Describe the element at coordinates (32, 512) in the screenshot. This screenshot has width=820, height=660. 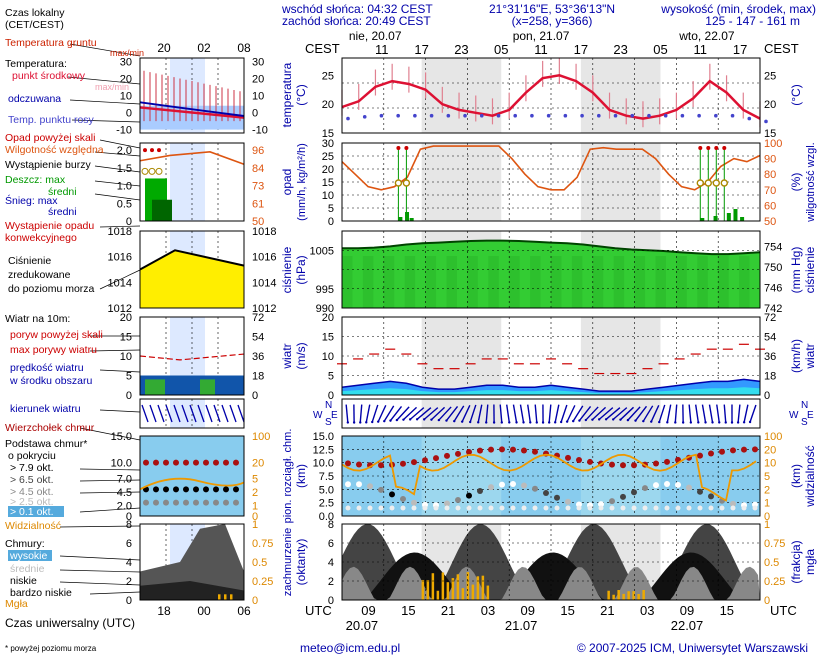
I see `legend-okt5: > 0.1 okt.` at that location.